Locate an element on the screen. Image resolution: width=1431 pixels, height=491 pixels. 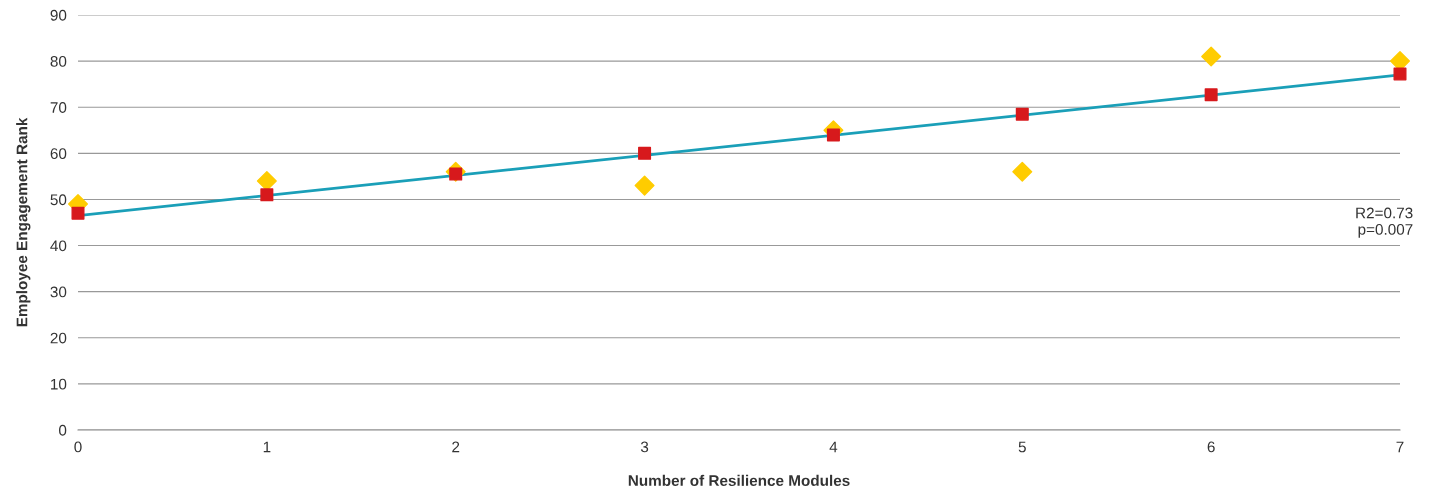
x-tick-label: 3 is located at coordinates (644, 447).